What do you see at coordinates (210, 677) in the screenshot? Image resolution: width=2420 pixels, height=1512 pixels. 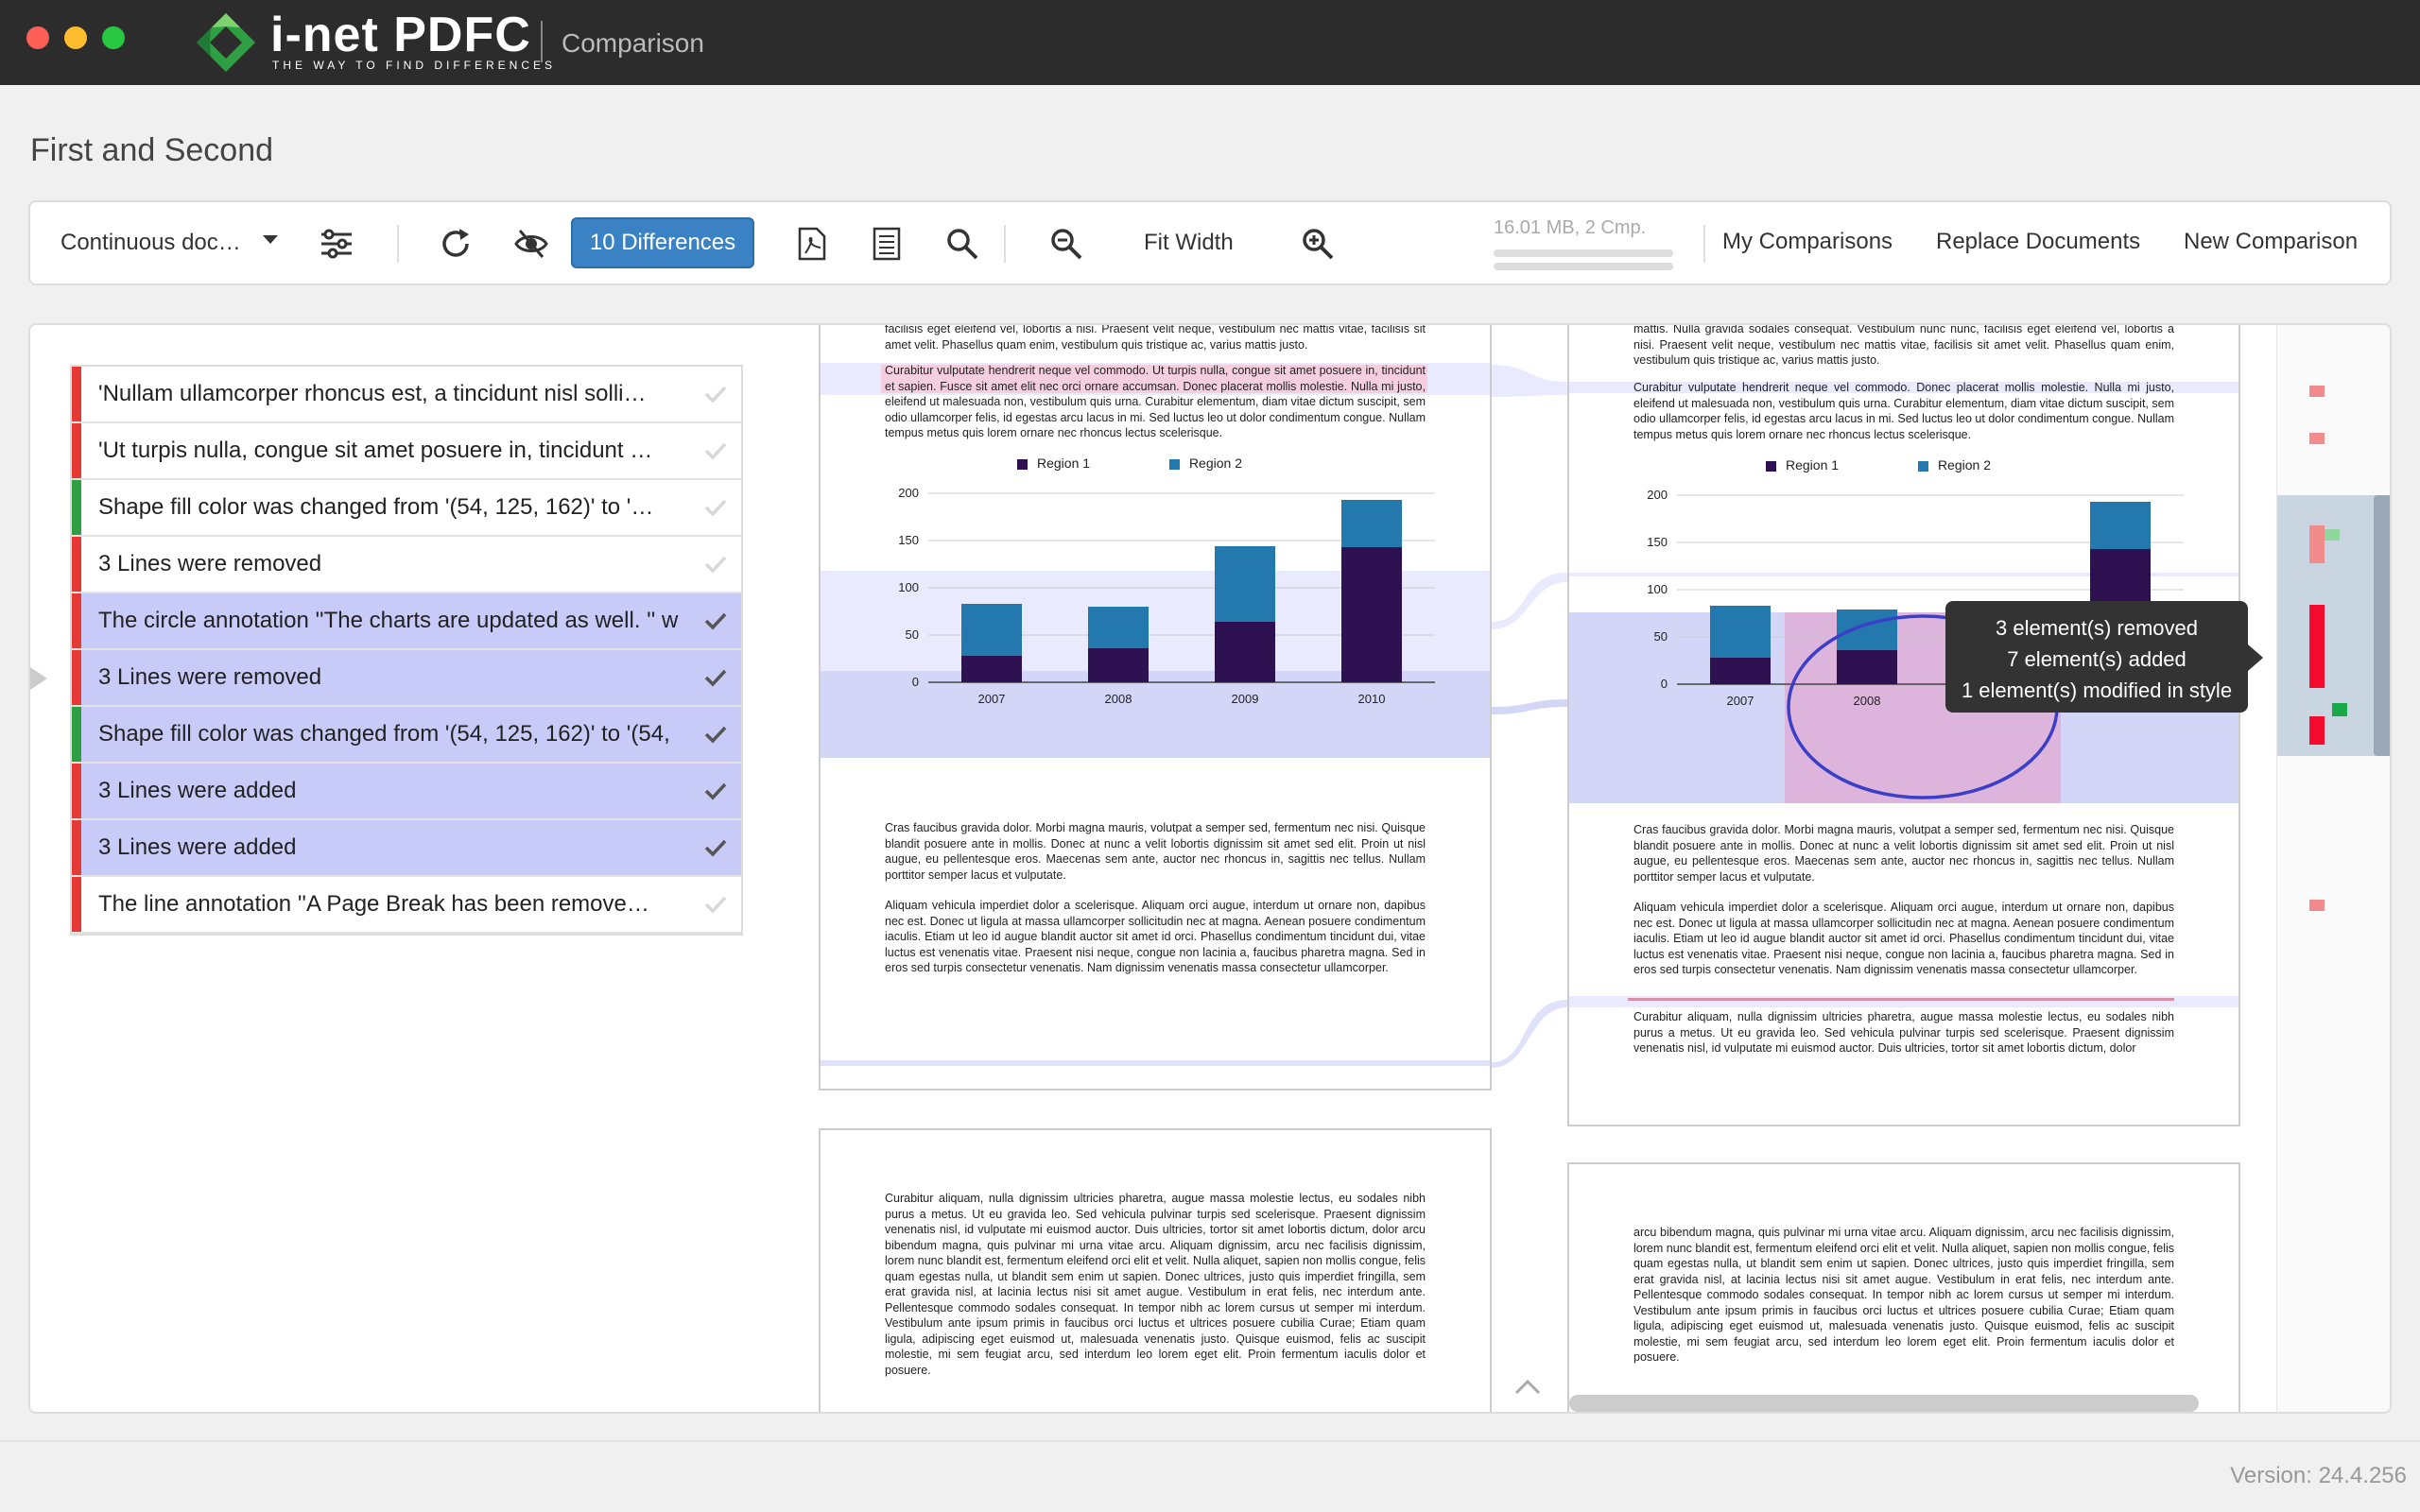 I see `difference-text: 3 Lines were removed` at bounding box center [210, 677].